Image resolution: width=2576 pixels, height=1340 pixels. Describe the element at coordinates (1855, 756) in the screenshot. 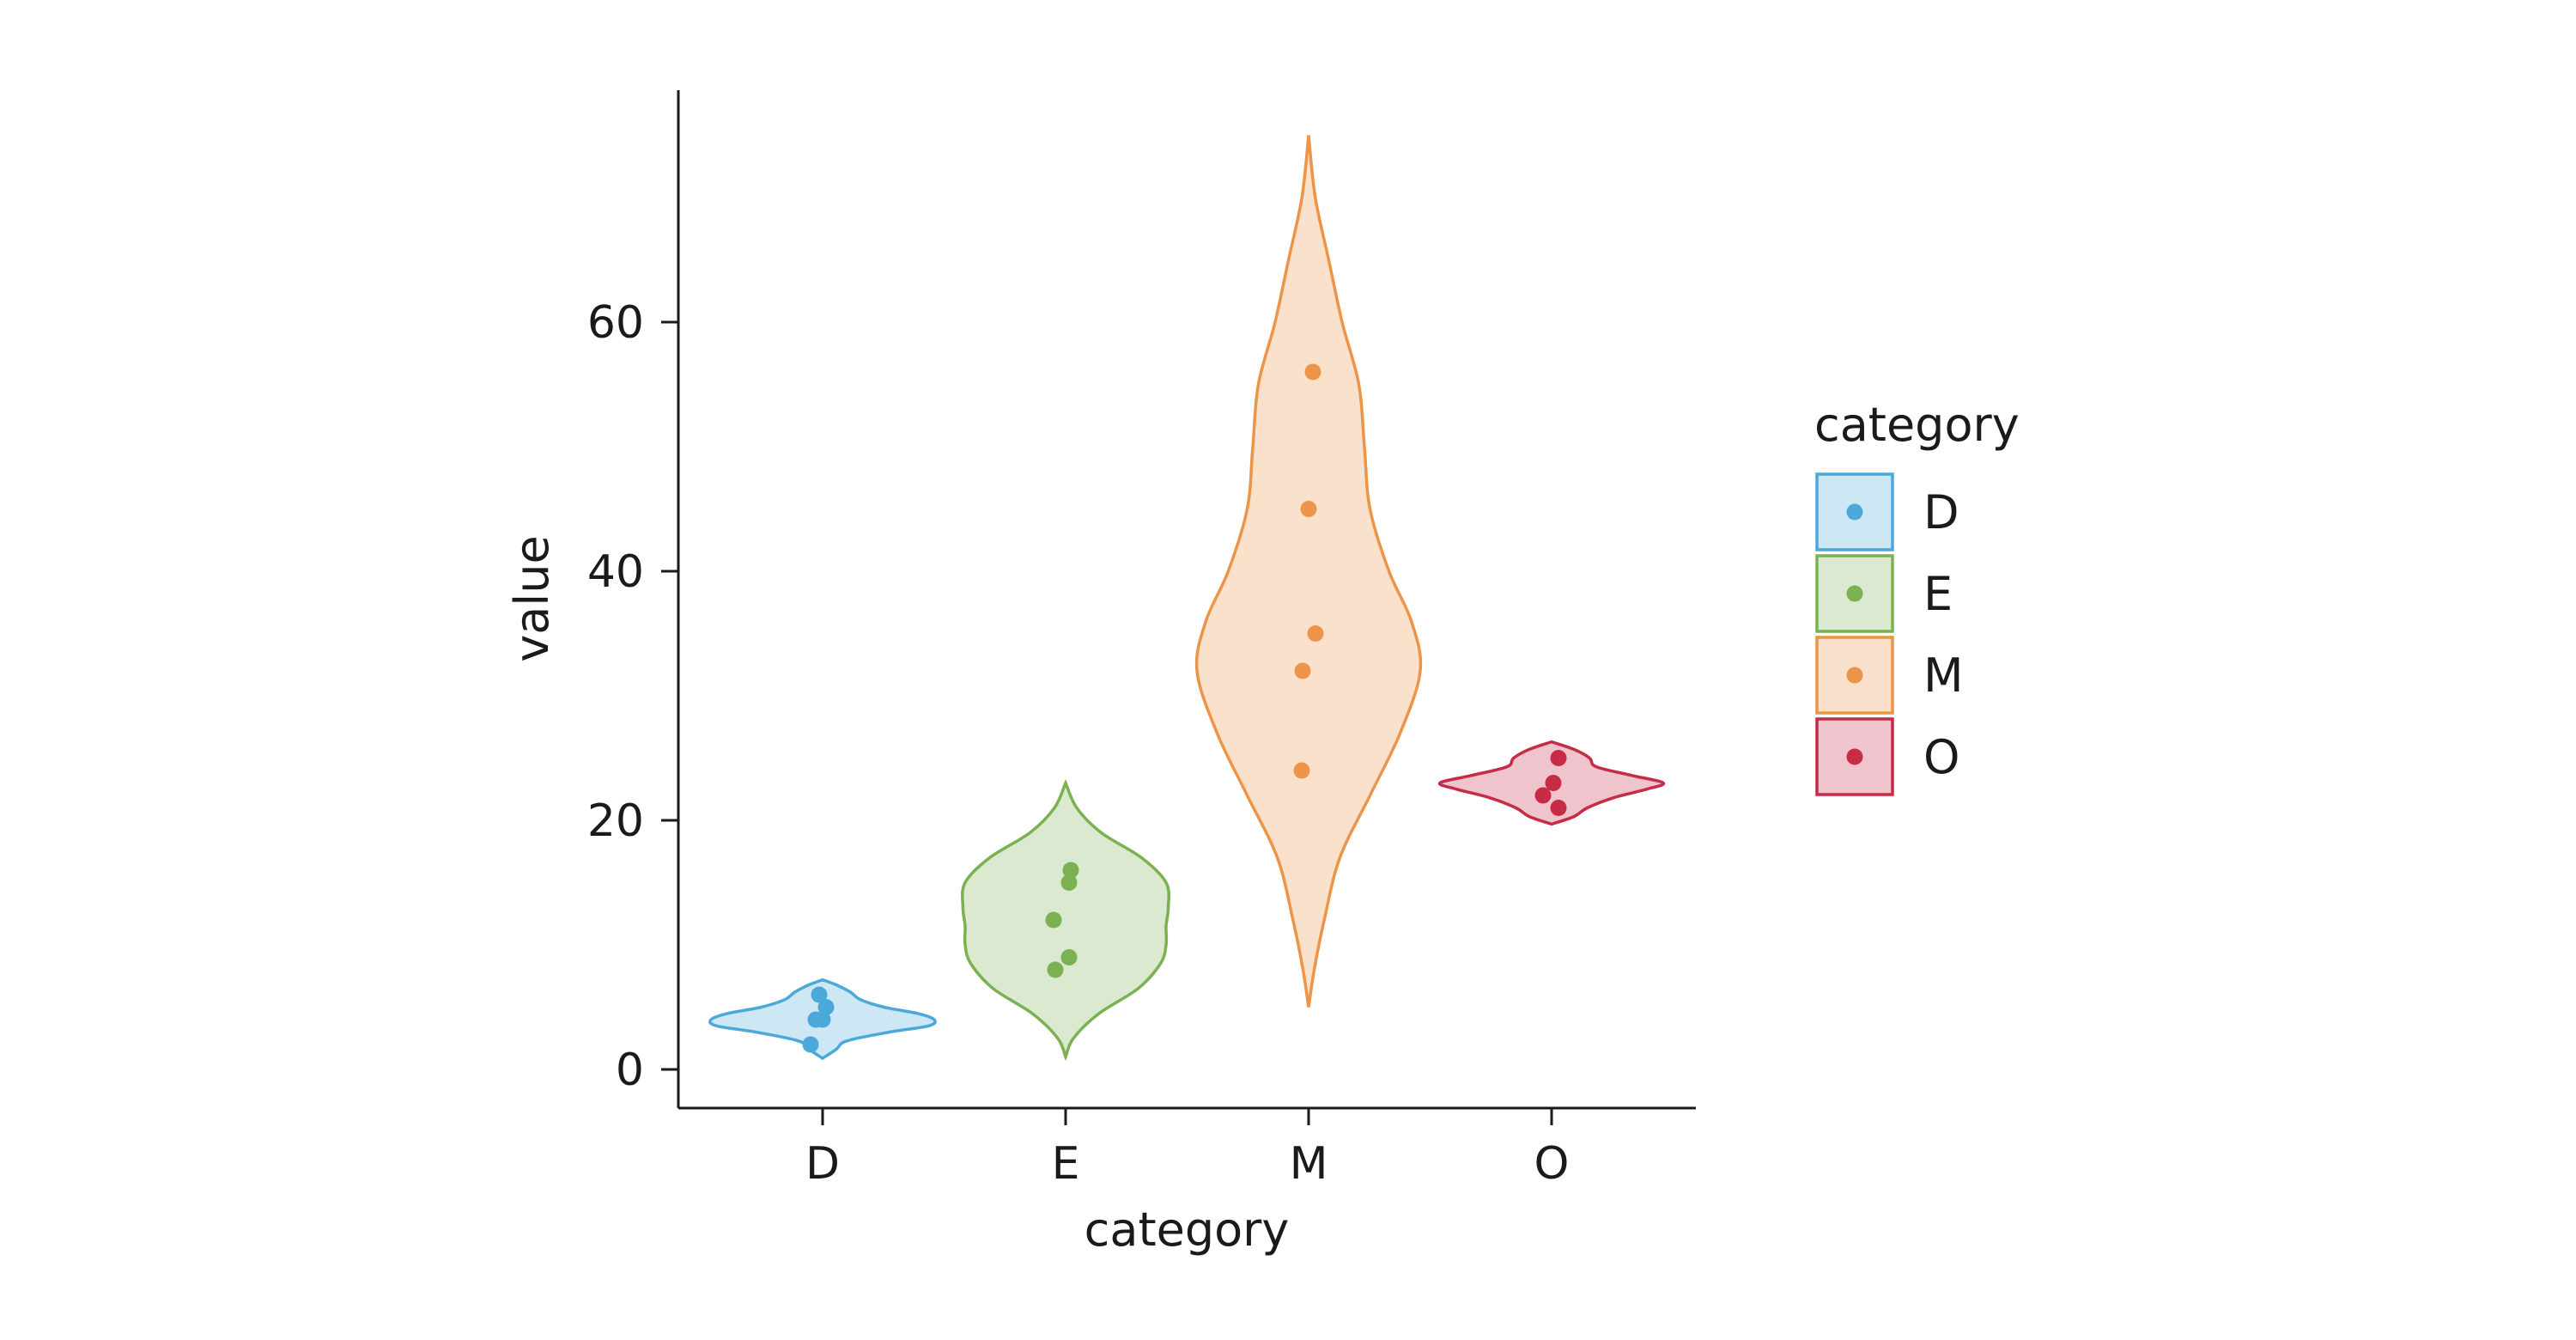

I see `legend-marker-O` at that location.